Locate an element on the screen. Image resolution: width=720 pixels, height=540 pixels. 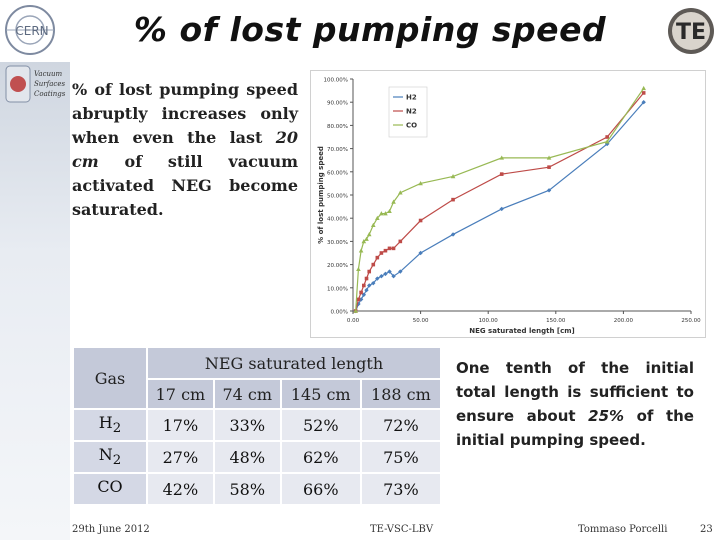
x-tick-label: 50.00 is located at coordinates (421, 321).